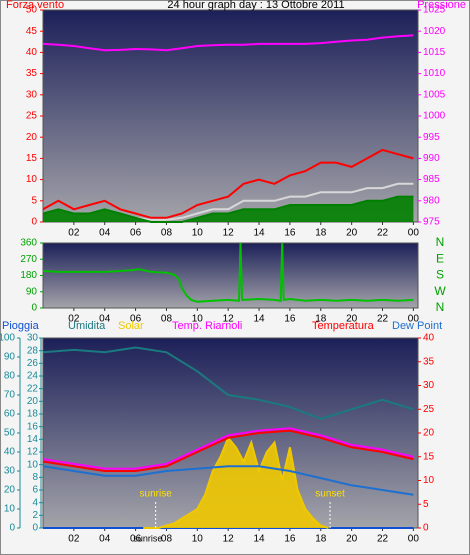 The image size is (470, 555). What do you see at coordinates (440, 275) in the screenshot?
I see `direction-label: S` at bounding box center [440, 275].